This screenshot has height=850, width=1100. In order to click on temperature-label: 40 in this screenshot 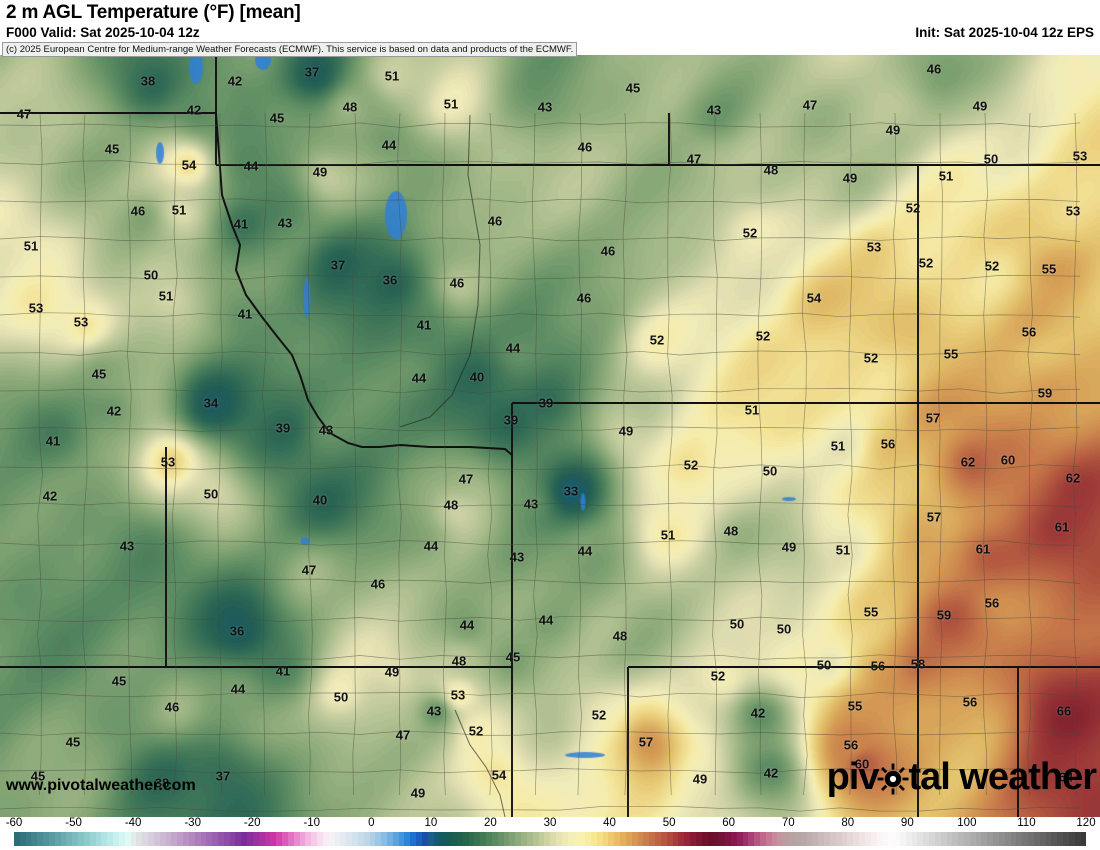, I will do `click(477, 377)`.